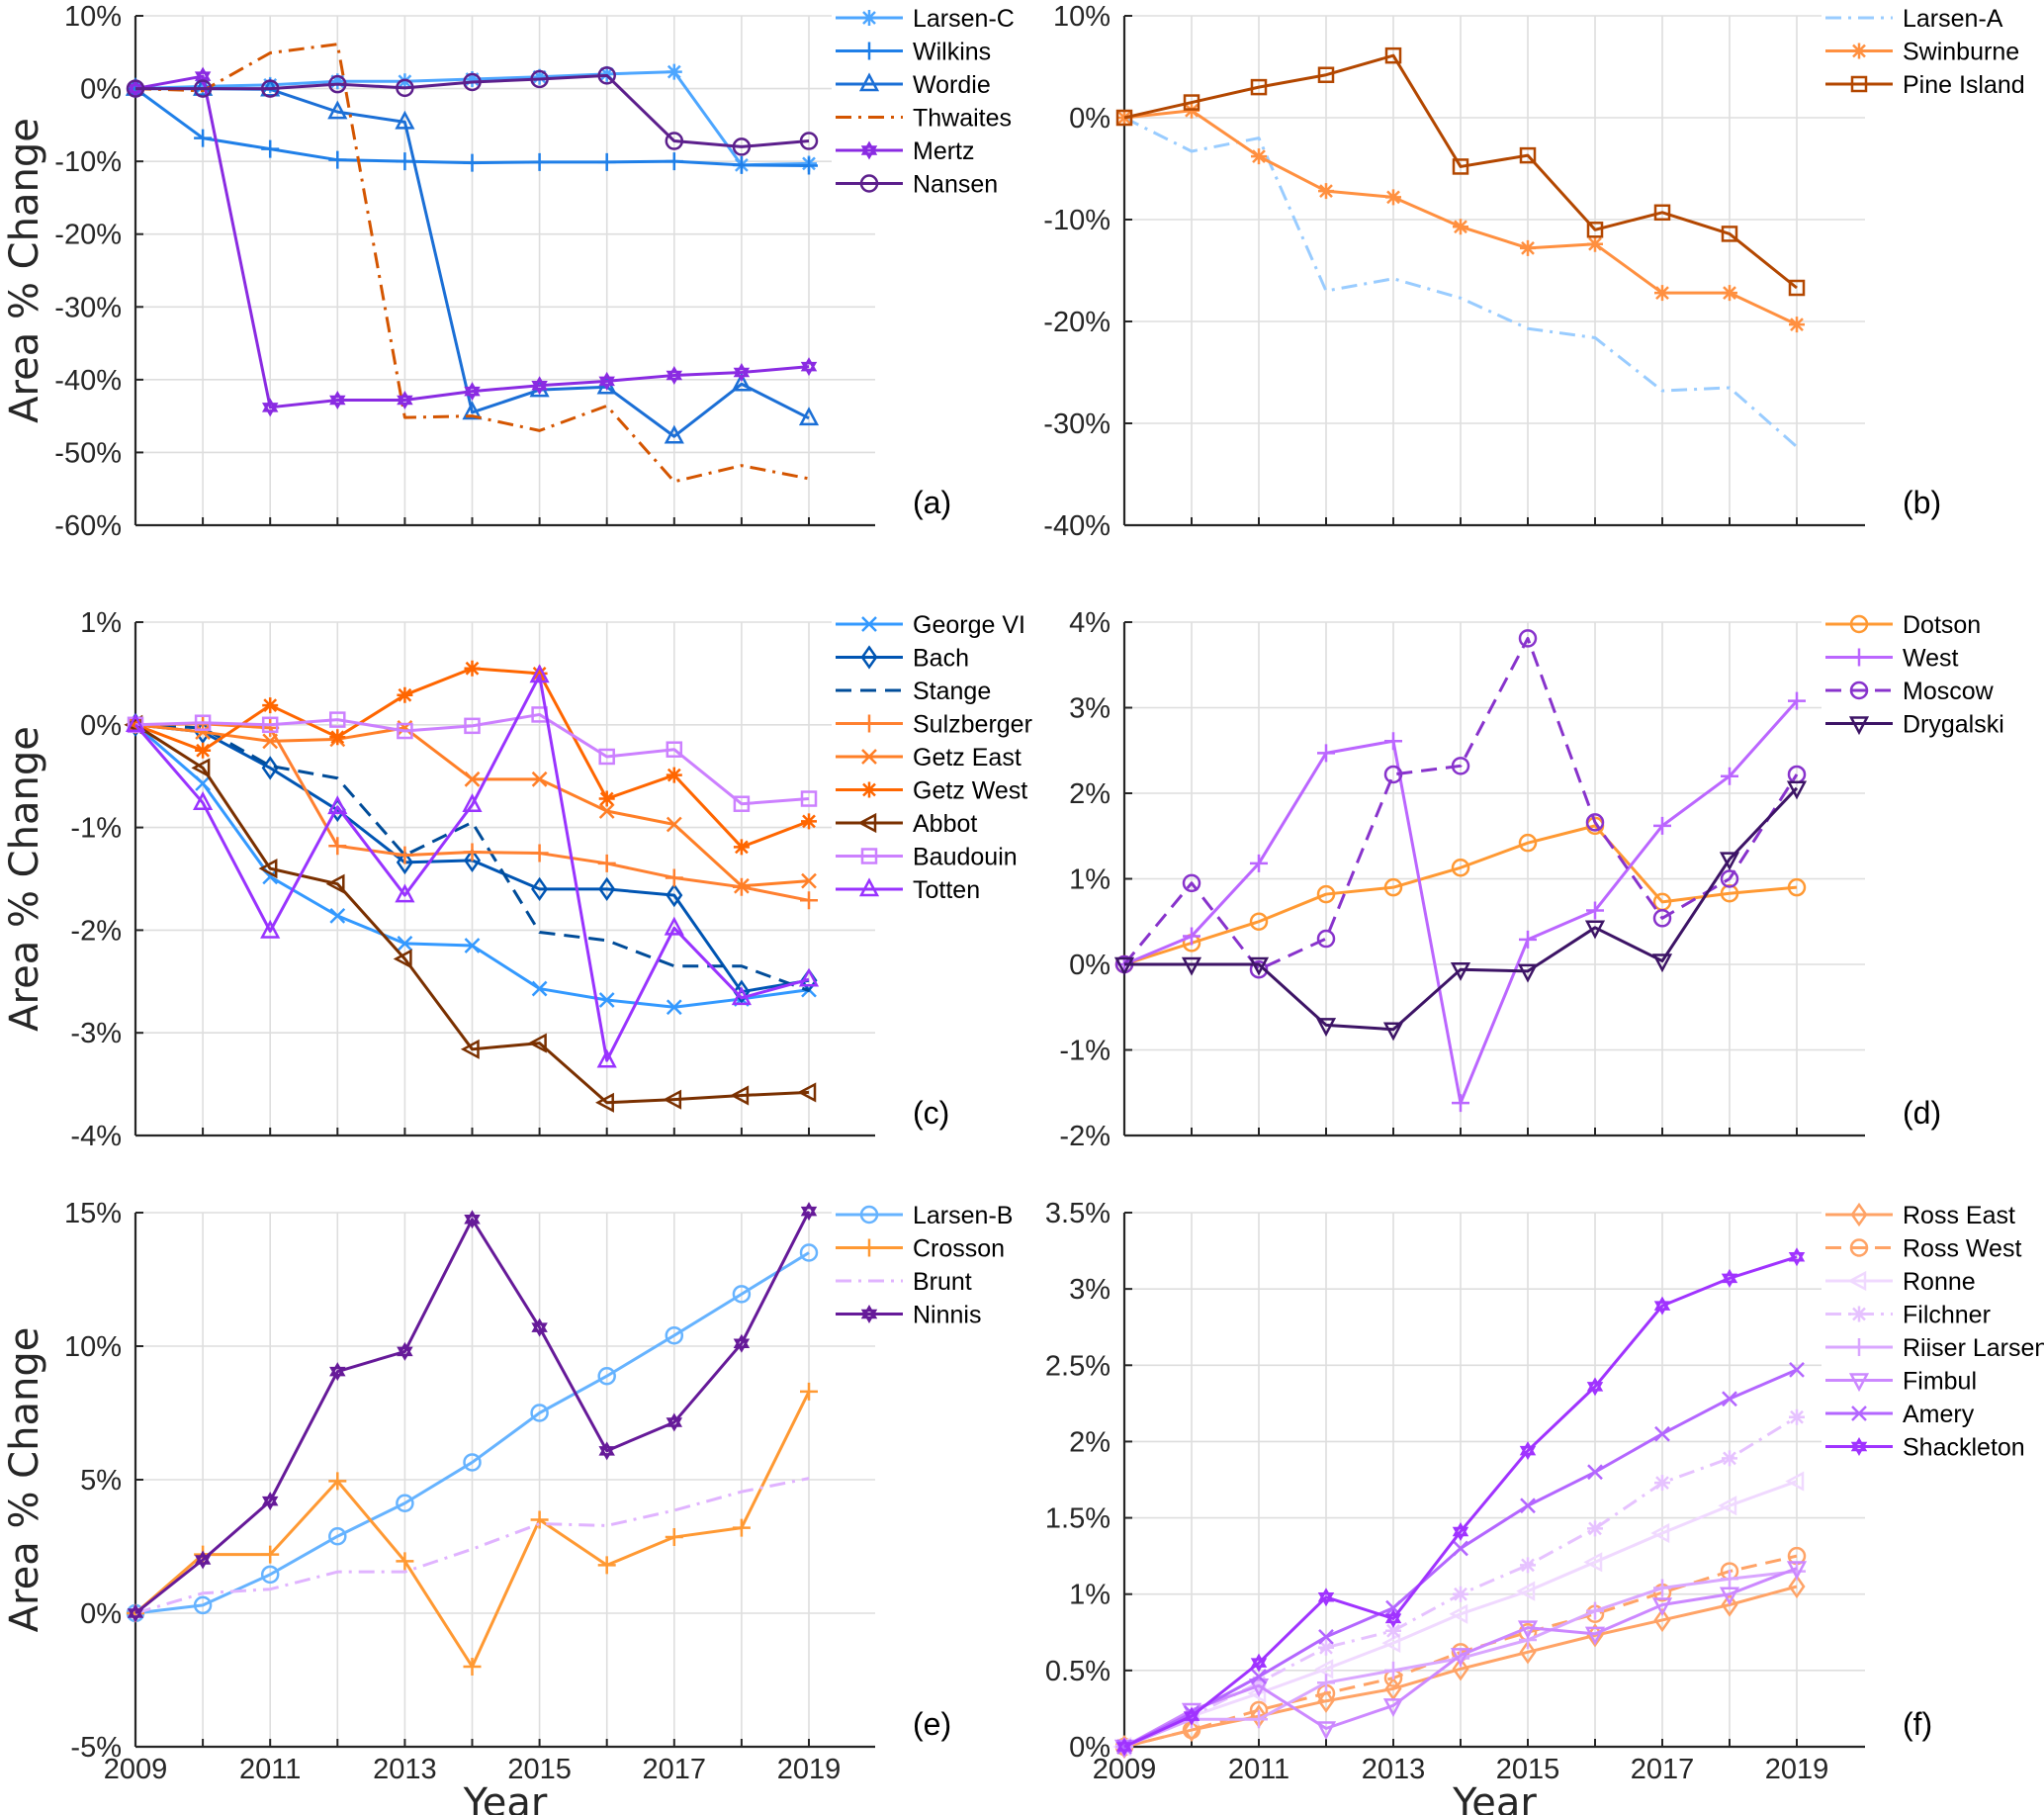  What do you see at coordinates (1797, 1769) in the screenshot?
I see `x-tick-label: 2019` at bounding box center [1797, 1769].